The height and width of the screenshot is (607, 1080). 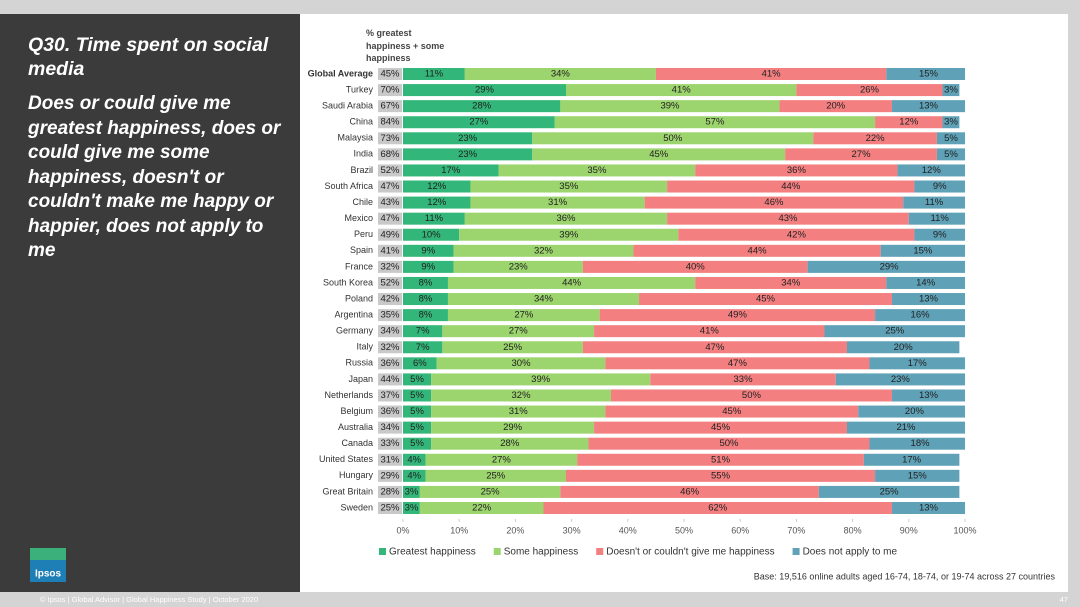 What do you see at coordinates (434, 218) in the screenshot?
I see `segment-label: 11%` at bounding box center [434, 218].